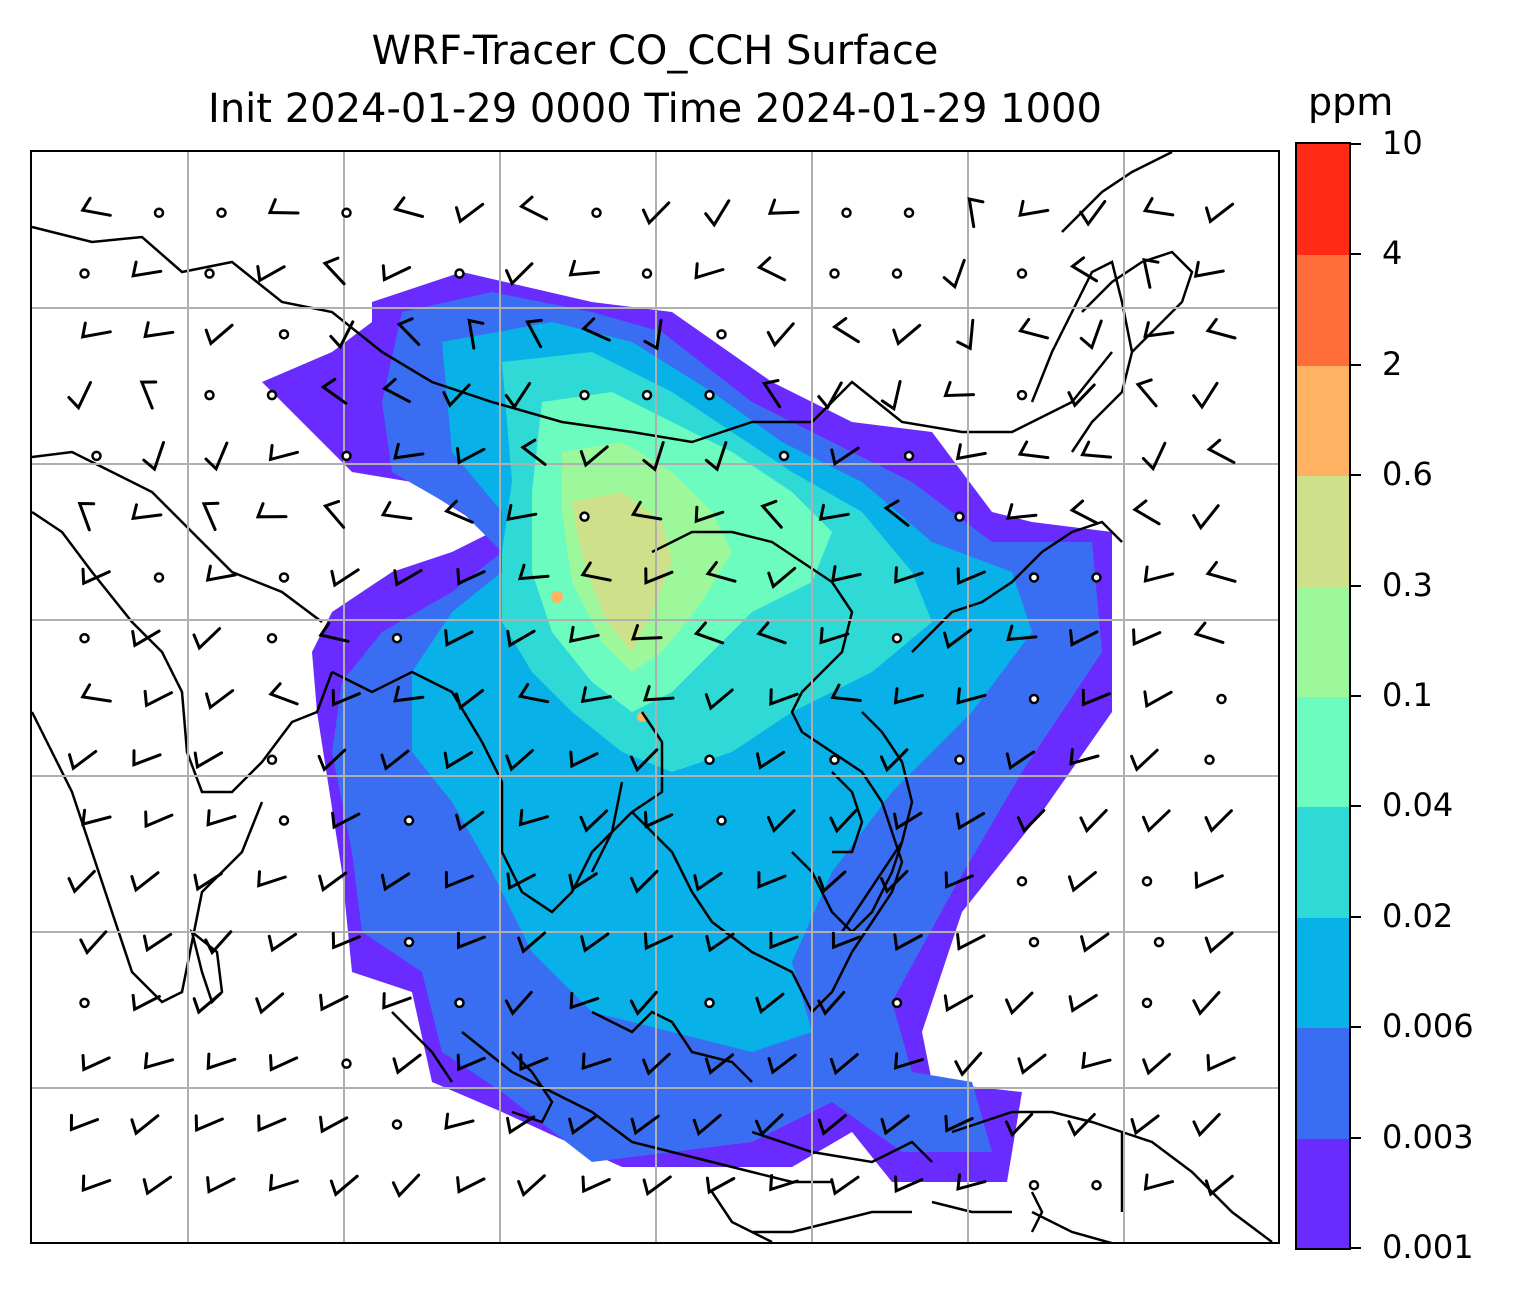 This screenshot has width=1528, height=1306. I want to click on plume-hotspot, so click(557, 597).